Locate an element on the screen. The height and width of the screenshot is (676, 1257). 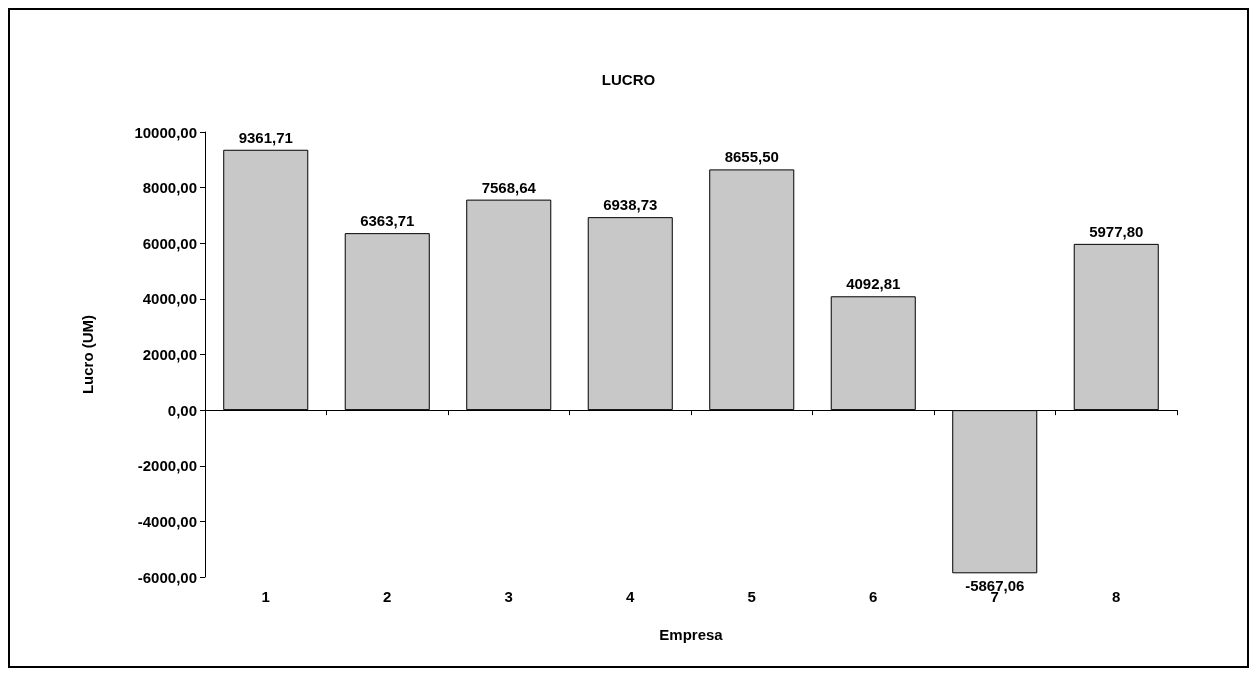
y-tick-label: -4000,00 is located at coordinates (167, 521).